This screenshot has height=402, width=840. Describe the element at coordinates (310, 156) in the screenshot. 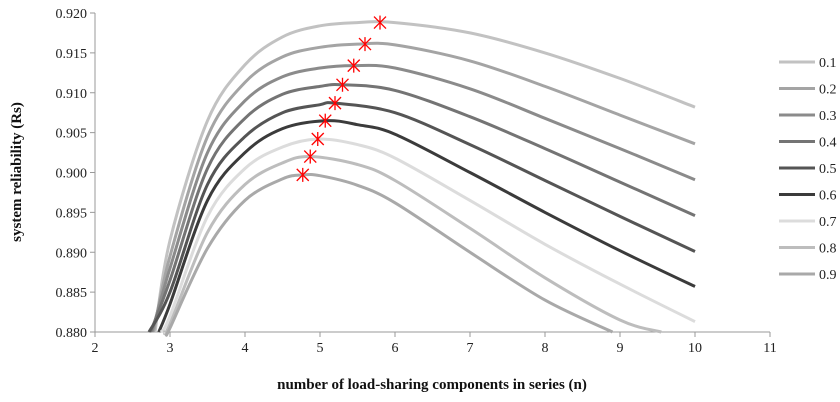

I see `peak-marker-0.8` at that location.